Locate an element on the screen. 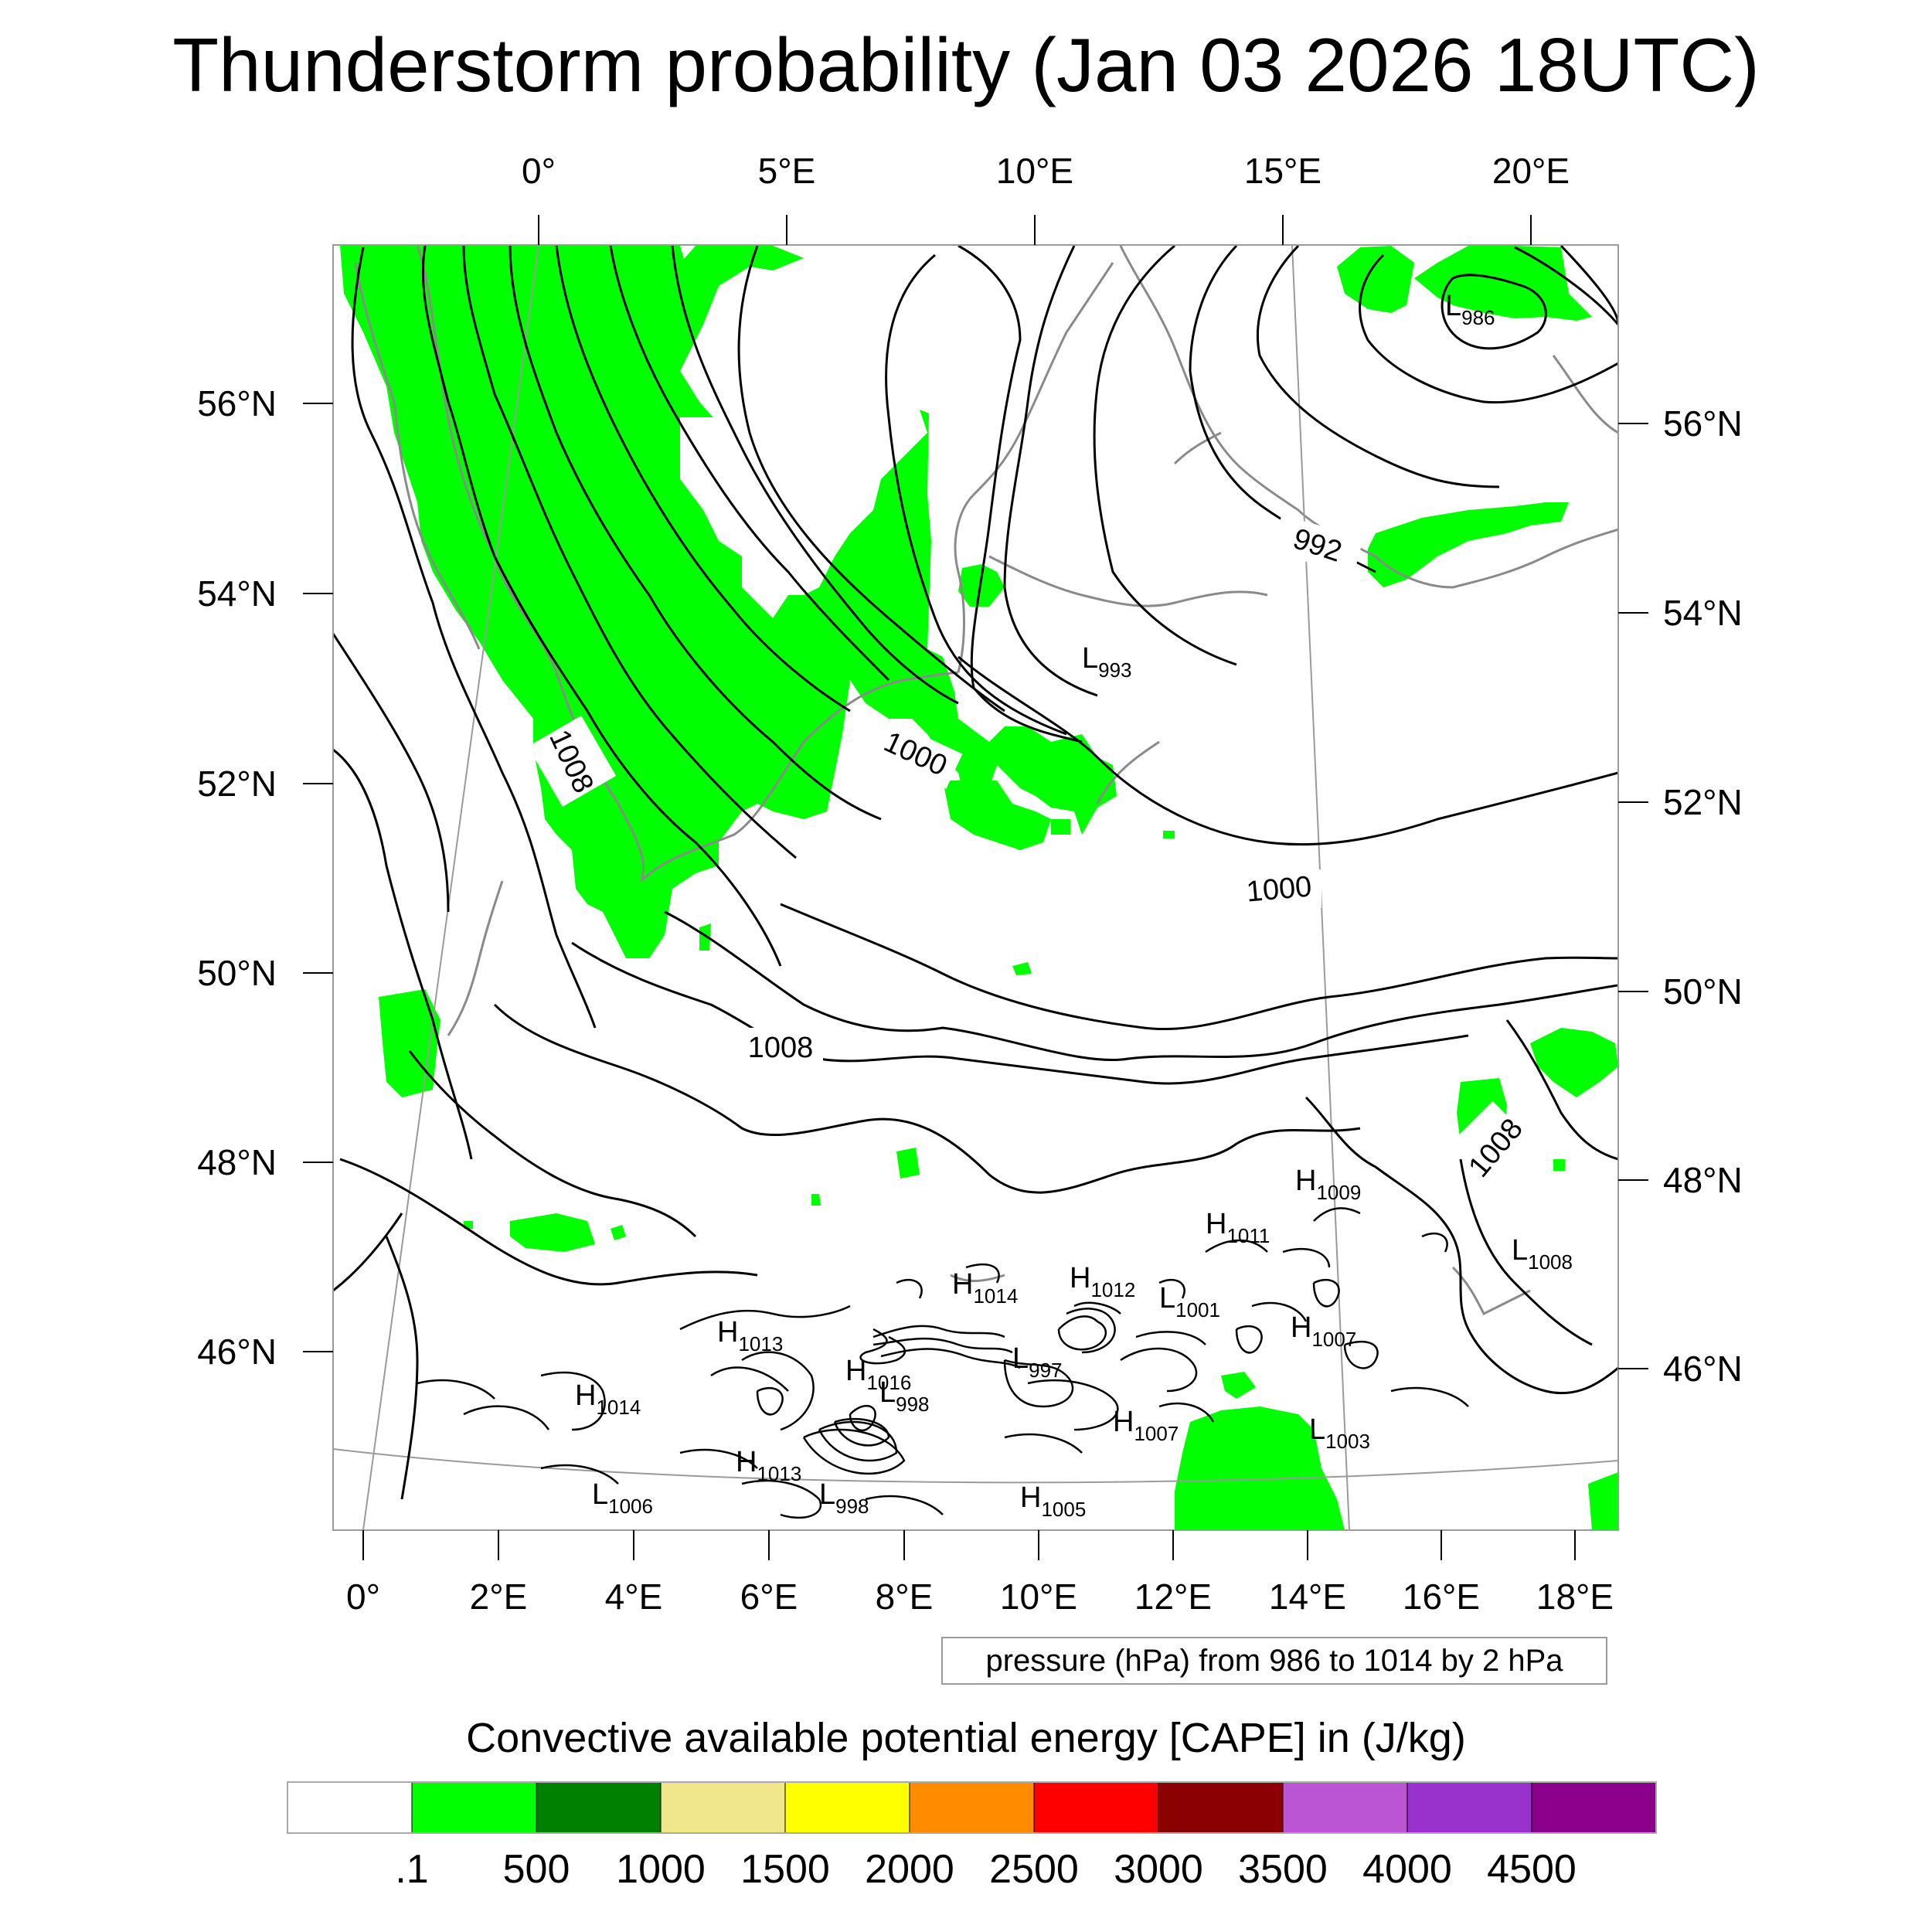 This screenshot has width=1932, height=1932. right-lat-labels: 56°N 54°N 52°N 50°N 48°N 46°N is located at coordinates (1703, 896).